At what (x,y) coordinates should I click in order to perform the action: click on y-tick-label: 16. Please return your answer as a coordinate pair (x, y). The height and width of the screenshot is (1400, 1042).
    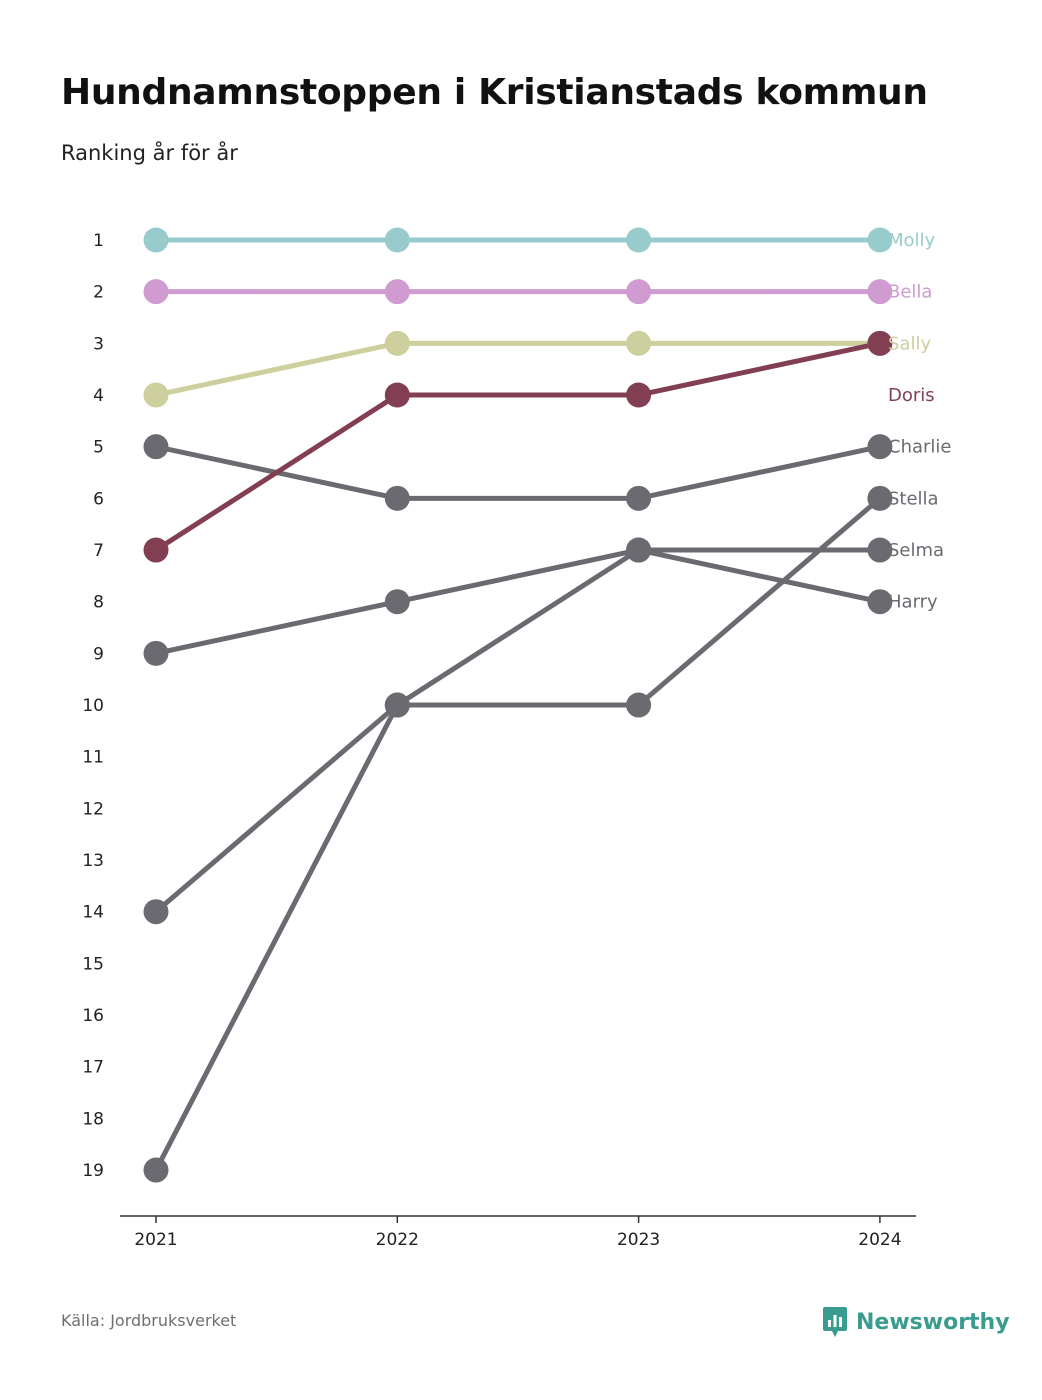
    Looking at the image, I should click on (93, 1016).